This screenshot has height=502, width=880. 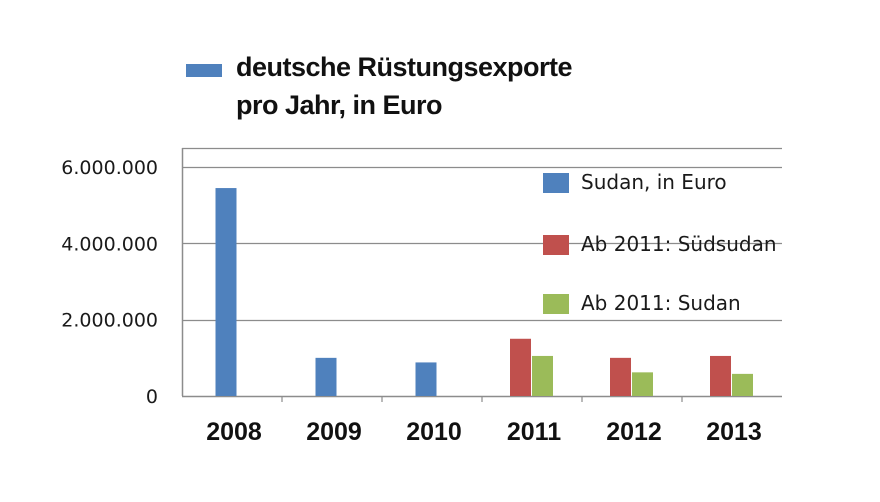 I want to click on chart-title-line-2: pro Jahr, in Euro, so click(x=339, y=105).